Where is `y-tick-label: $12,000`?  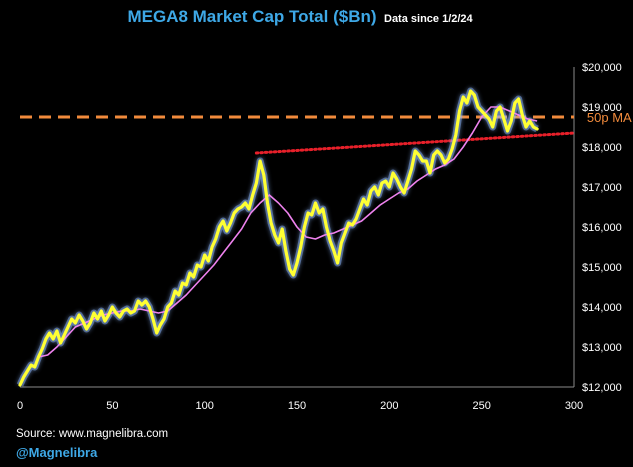
y-tick-label: $12,000 is located at coordinates (602, 388).